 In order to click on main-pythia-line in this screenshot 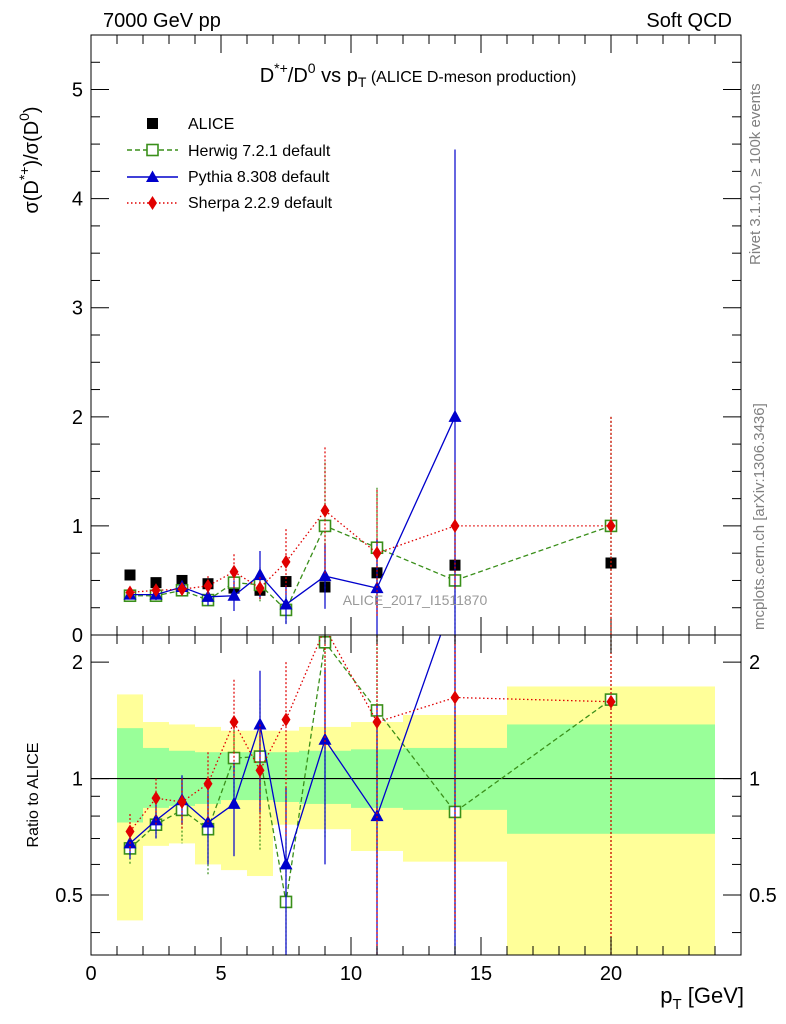, I will do `click(293, 511)`.